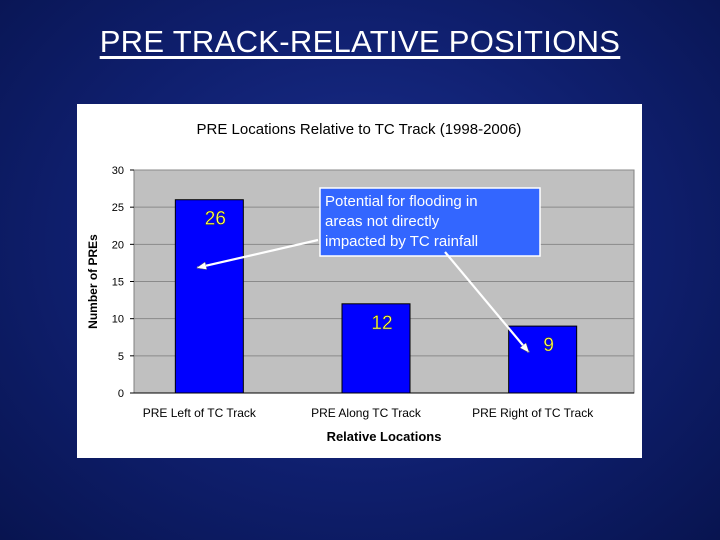 The image size is (720, 540). I want to click on y-tick-label: 20, so click(118, 245).